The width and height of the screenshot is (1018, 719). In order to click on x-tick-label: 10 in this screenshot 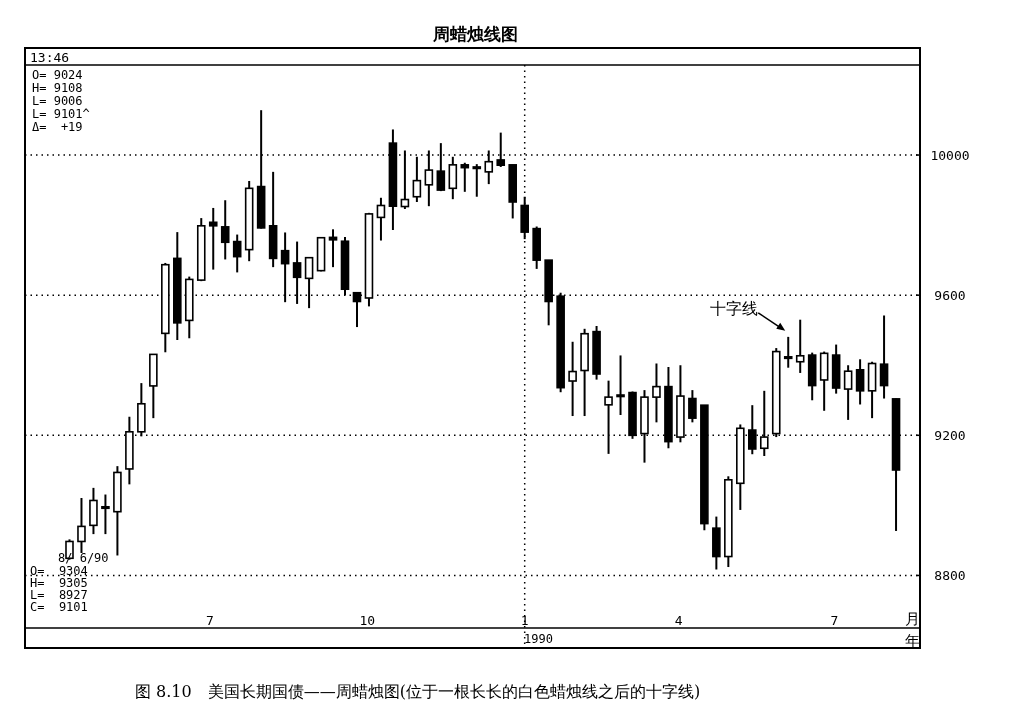, I will do `click(367, 620)`.